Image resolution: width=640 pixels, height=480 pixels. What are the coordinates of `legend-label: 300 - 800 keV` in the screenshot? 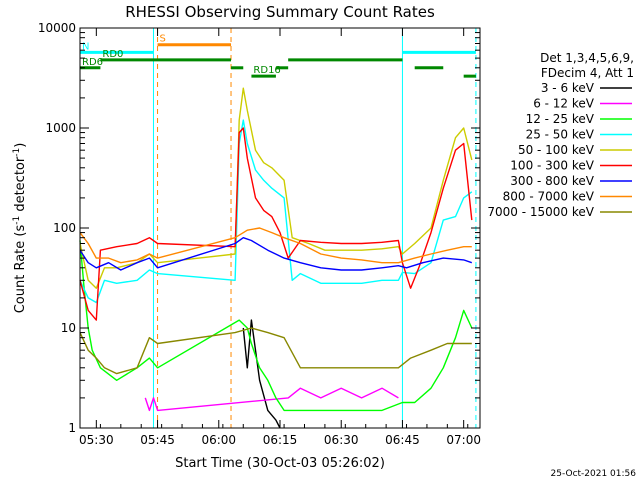 It's located at (552, 181).